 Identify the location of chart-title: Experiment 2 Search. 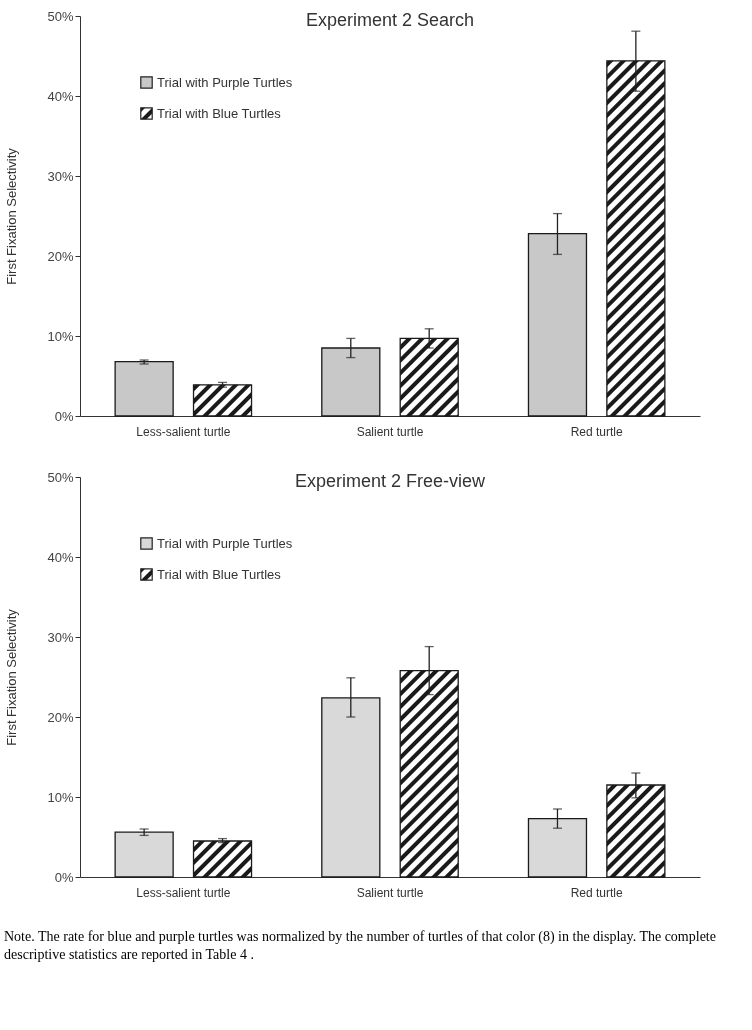
(390, 20).